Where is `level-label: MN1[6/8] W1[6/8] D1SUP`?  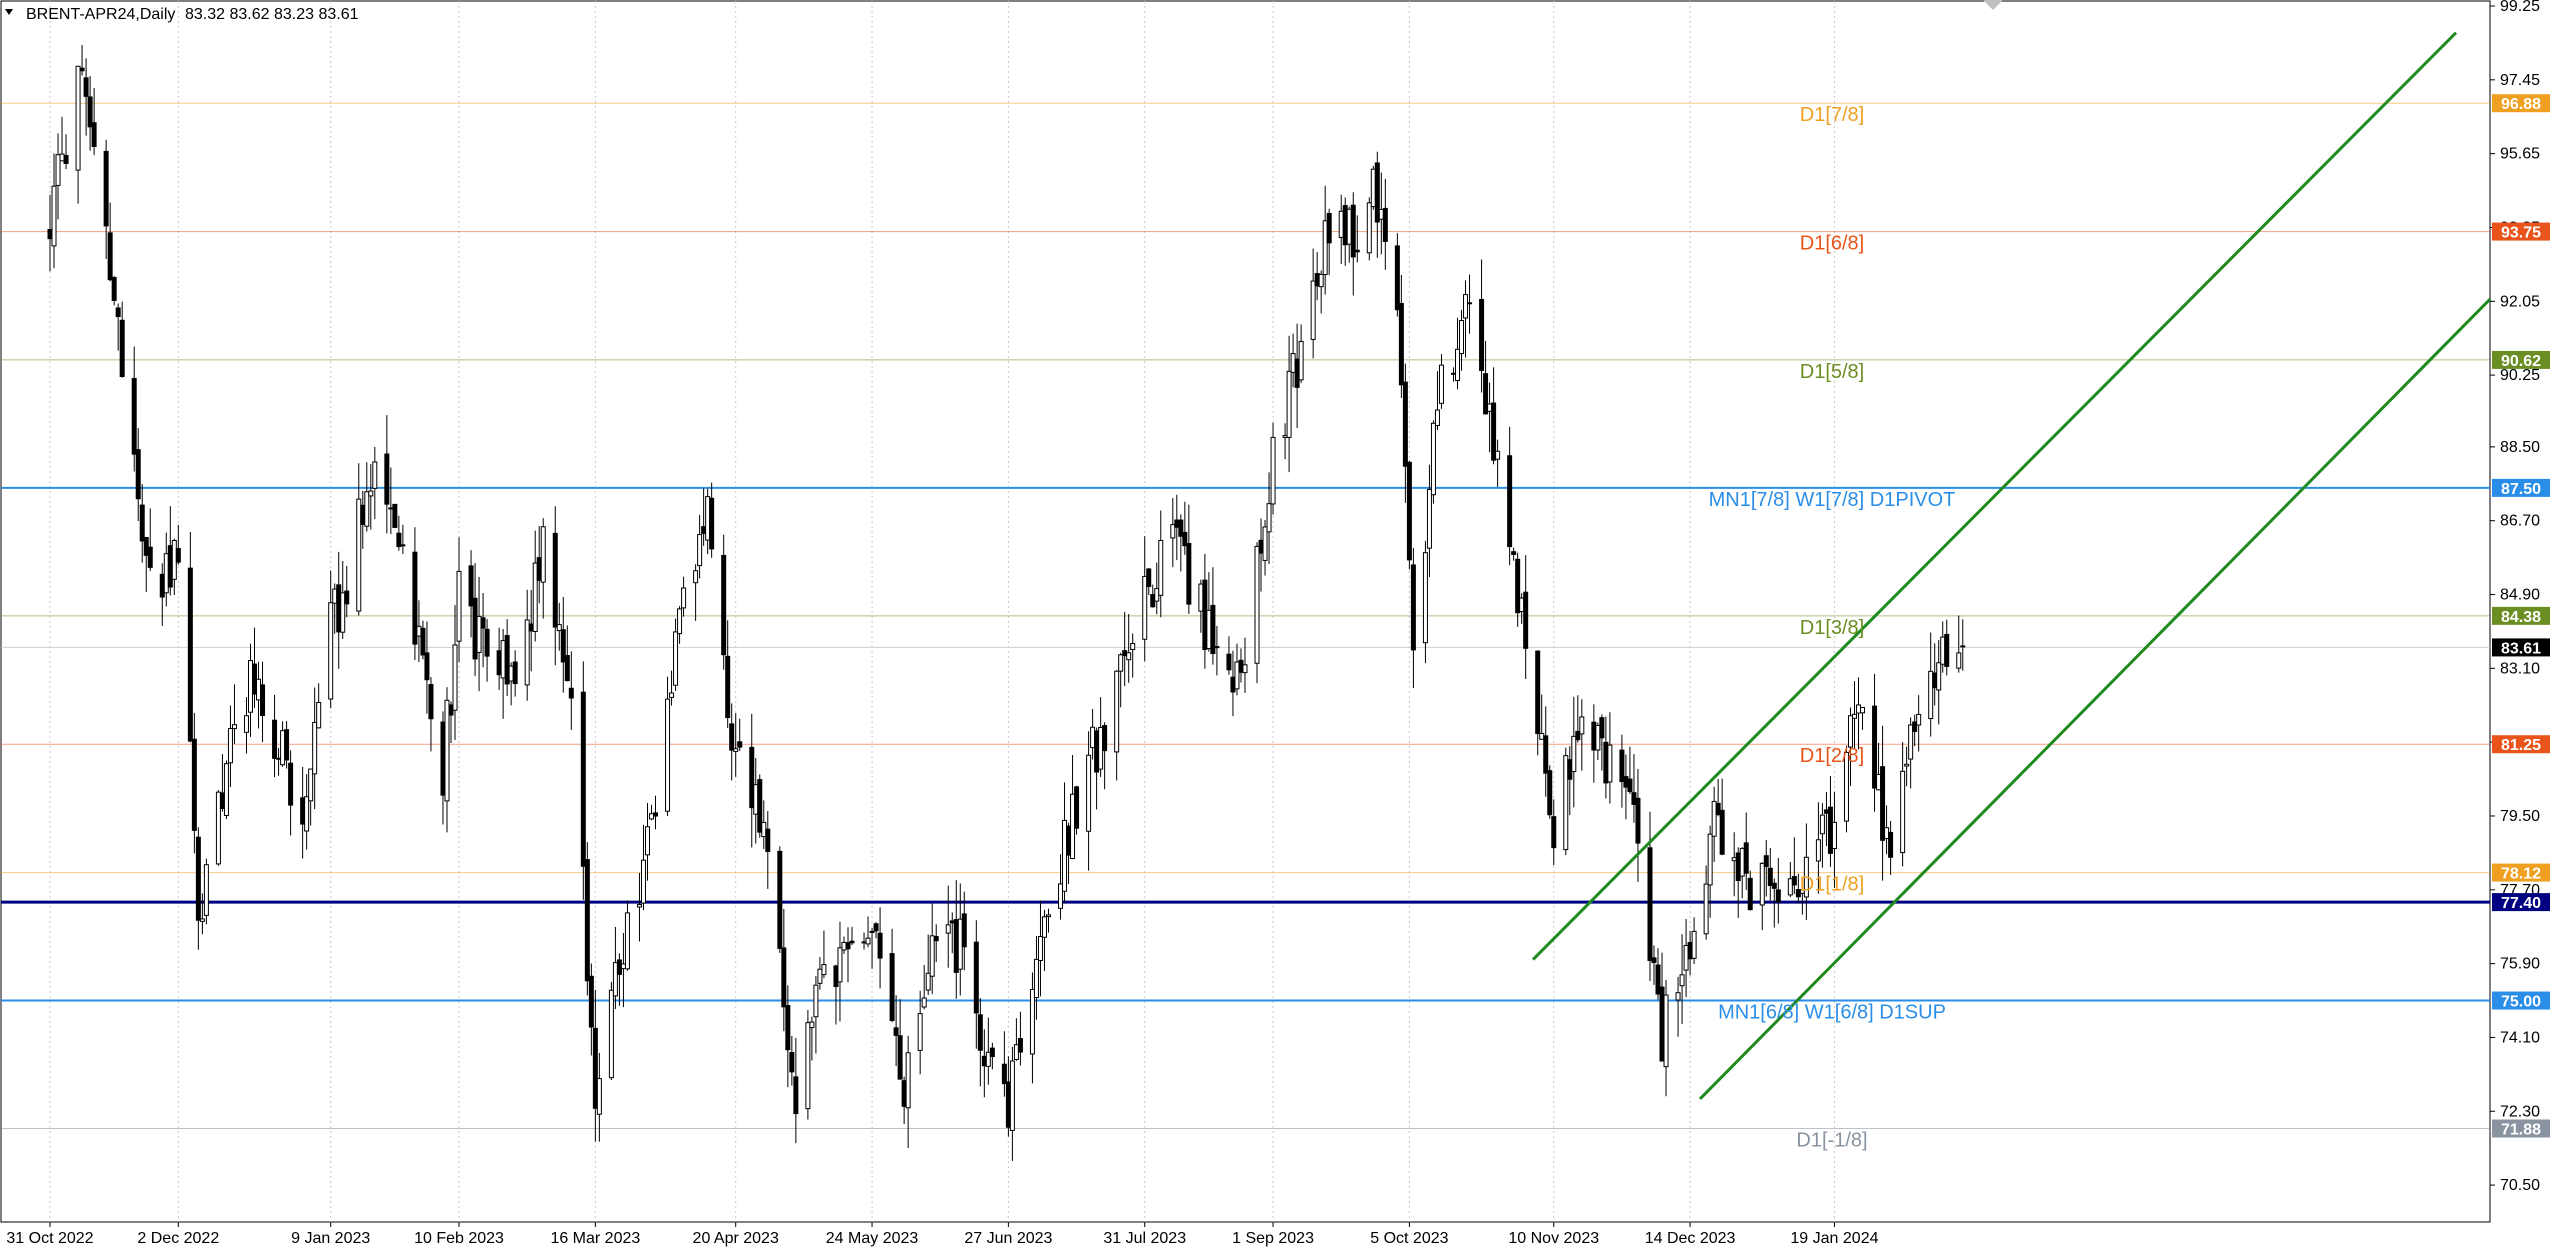 level-label: MN1[6/8] W1[6/8] D1SUP is located at coordinates (1832, 1013).